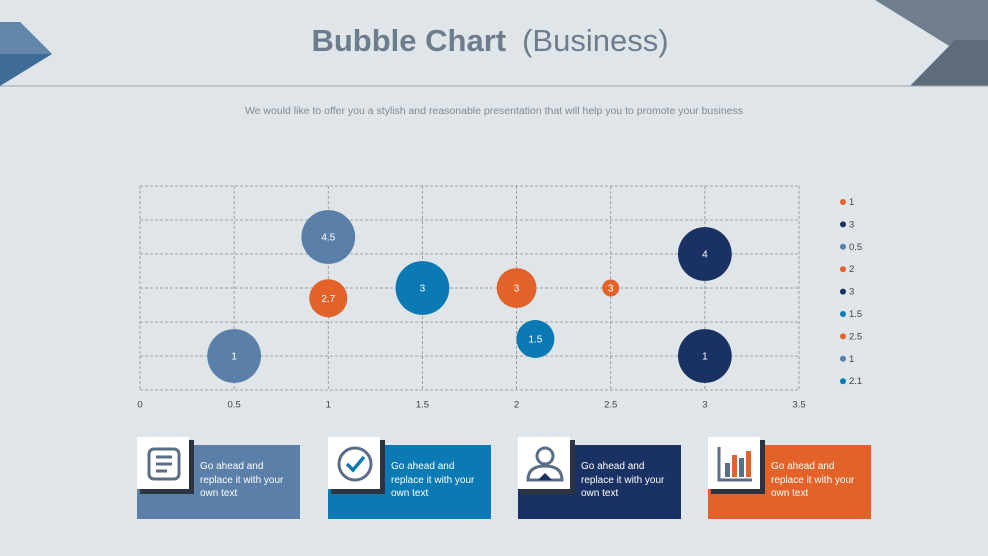  I want to click on x-tick-label: 0.5, so click(234, 405).